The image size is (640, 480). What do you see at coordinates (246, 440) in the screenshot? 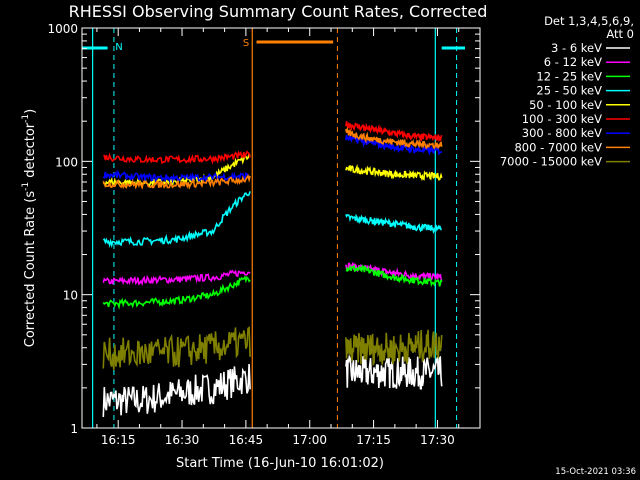
I see `x-tick-label: 16:45` at bounding box center [246, 440].